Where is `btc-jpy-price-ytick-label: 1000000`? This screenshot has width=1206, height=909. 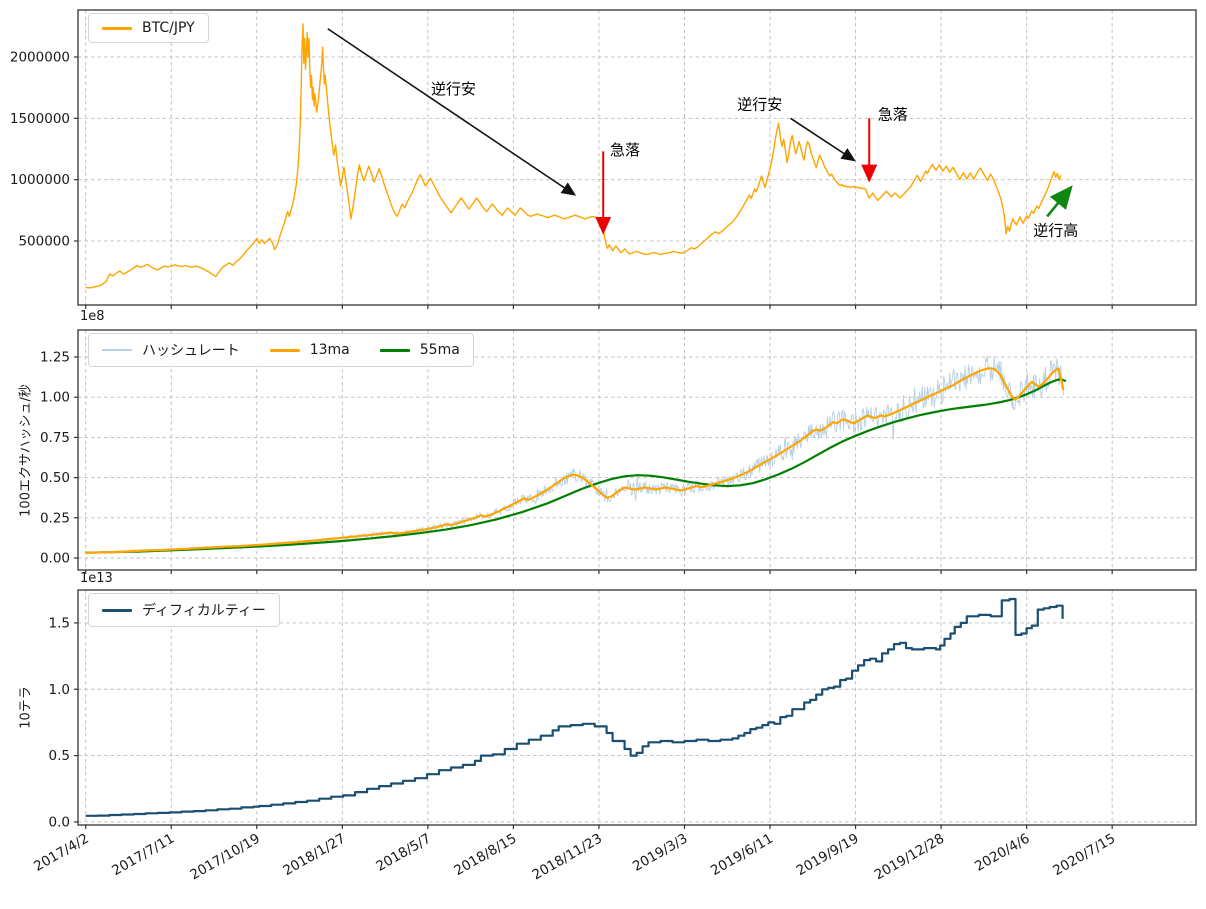 btc-jpy-price-ytick-label: 1000000 is located at coordinates (40, 180).